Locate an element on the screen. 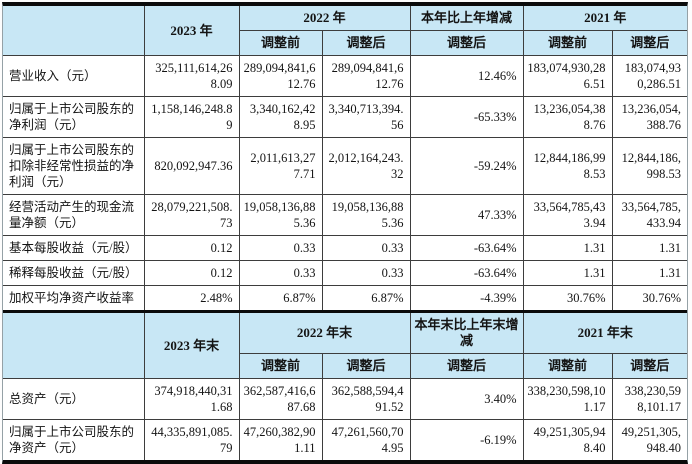 The width and height of the screenshot is (692, 464). value-cell: 2,012,164,243.32 is located at coordinates (366, 166).